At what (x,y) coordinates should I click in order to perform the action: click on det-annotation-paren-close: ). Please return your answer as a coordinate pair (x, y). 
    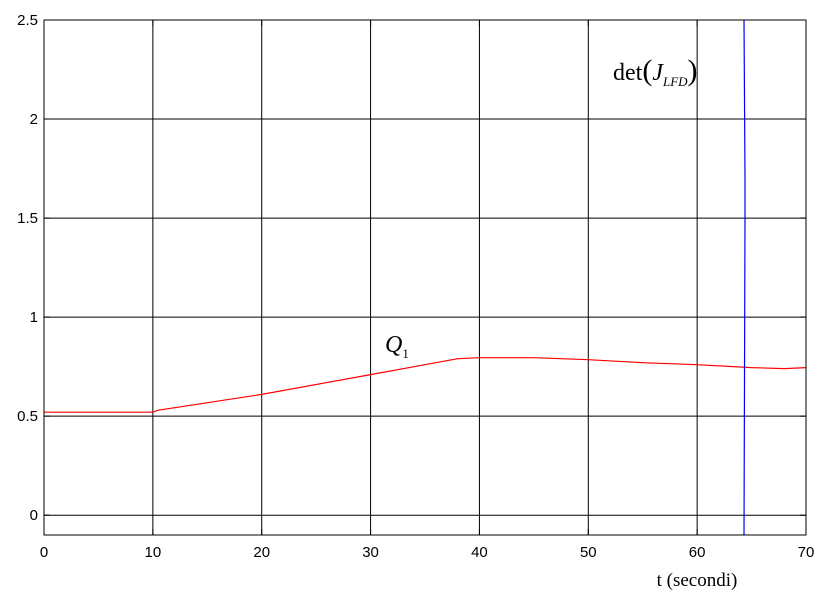
    Looking at the image, I should click on (693, 70).